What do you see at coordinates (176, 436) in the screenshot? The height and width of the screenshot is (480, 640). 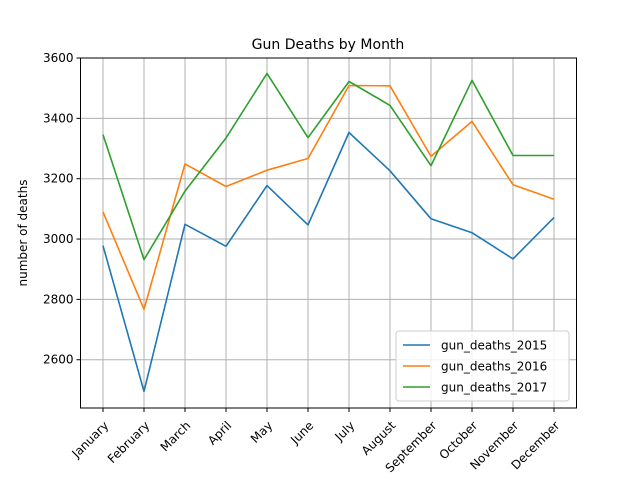 I see `x-tick-label: March` at bounding box center [176, 436].